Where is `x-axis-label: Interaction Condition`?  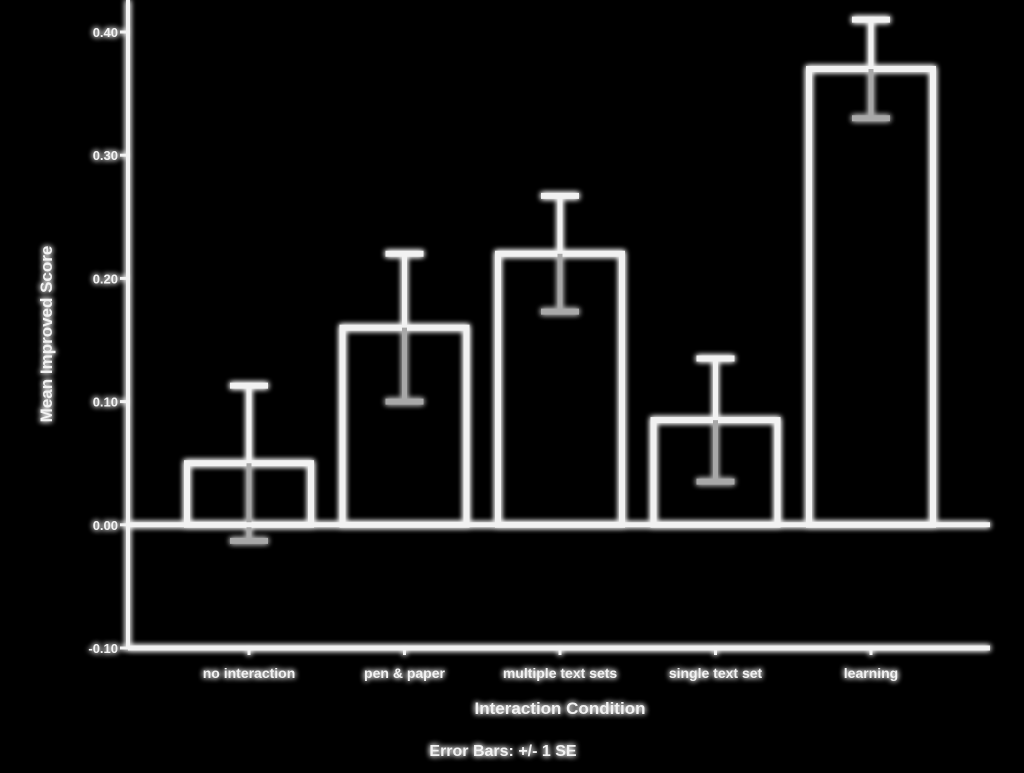 x-axis-label: Interaction Condition is located at coordinates (560, 708).